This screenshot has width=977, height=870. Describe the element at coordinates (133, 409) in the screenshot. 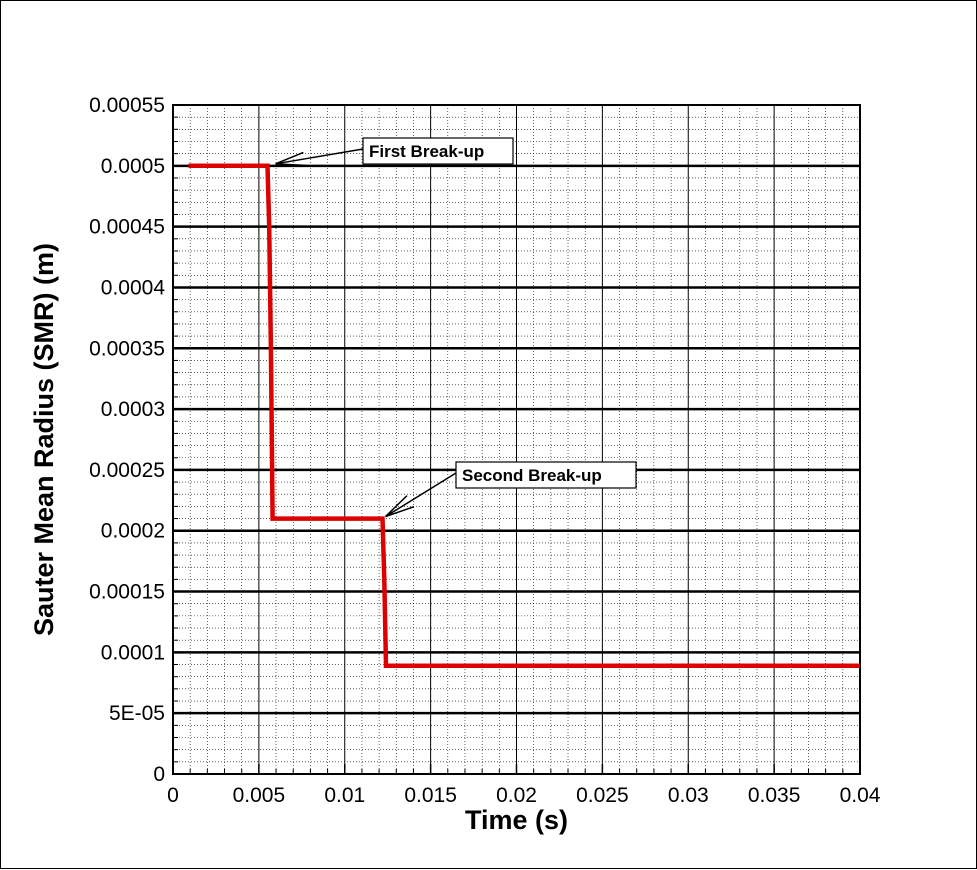

I see `y-tick-label: 0.0003` at that location.